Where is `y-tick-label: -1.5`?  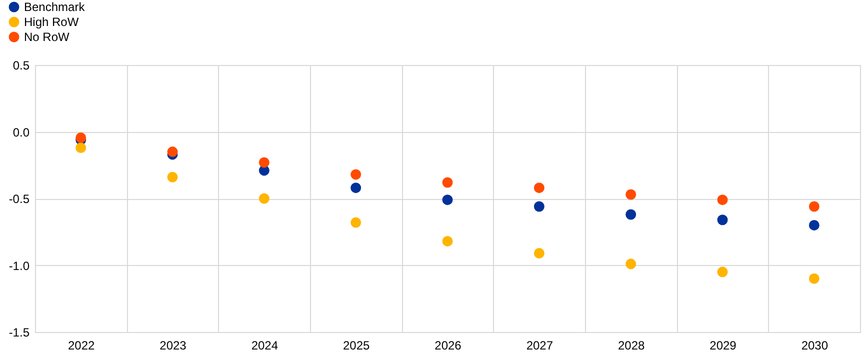
y-tick-label: -1.5 is located at coordinates (19, 333).